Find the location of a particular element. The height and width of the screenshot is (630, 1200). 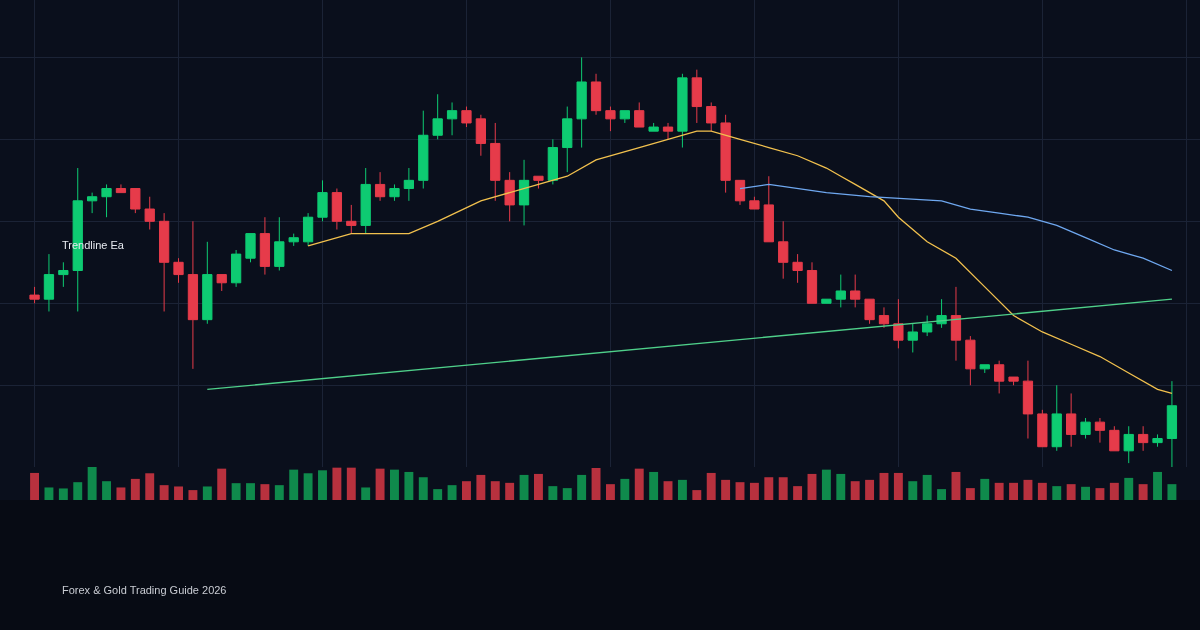

text: Forex & Gold Trading Guide 2026 is located at coordinates (144, 590).